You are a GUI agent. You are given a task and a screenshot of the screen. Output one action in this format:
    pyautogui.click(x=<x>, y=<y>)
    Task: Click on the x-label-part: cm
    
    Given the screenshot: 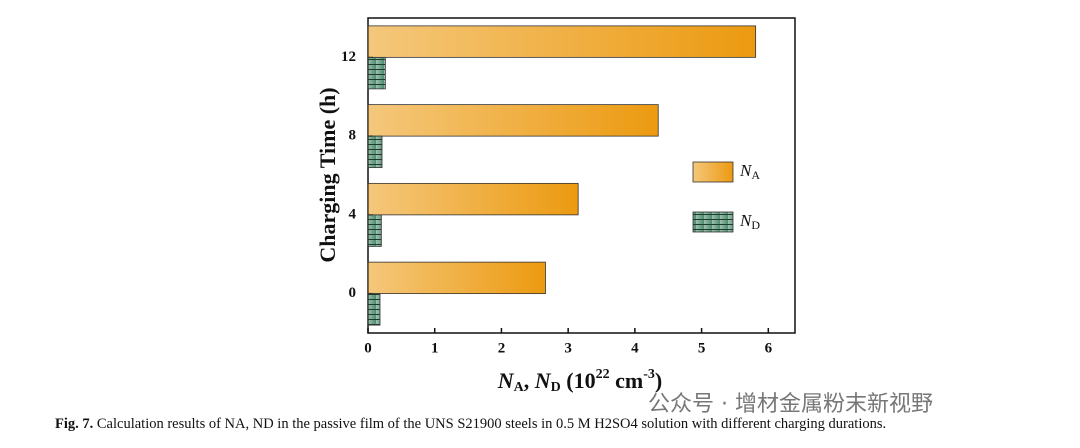 What is the action you would take?
    pyautogui.click(x=627, y=380)
    